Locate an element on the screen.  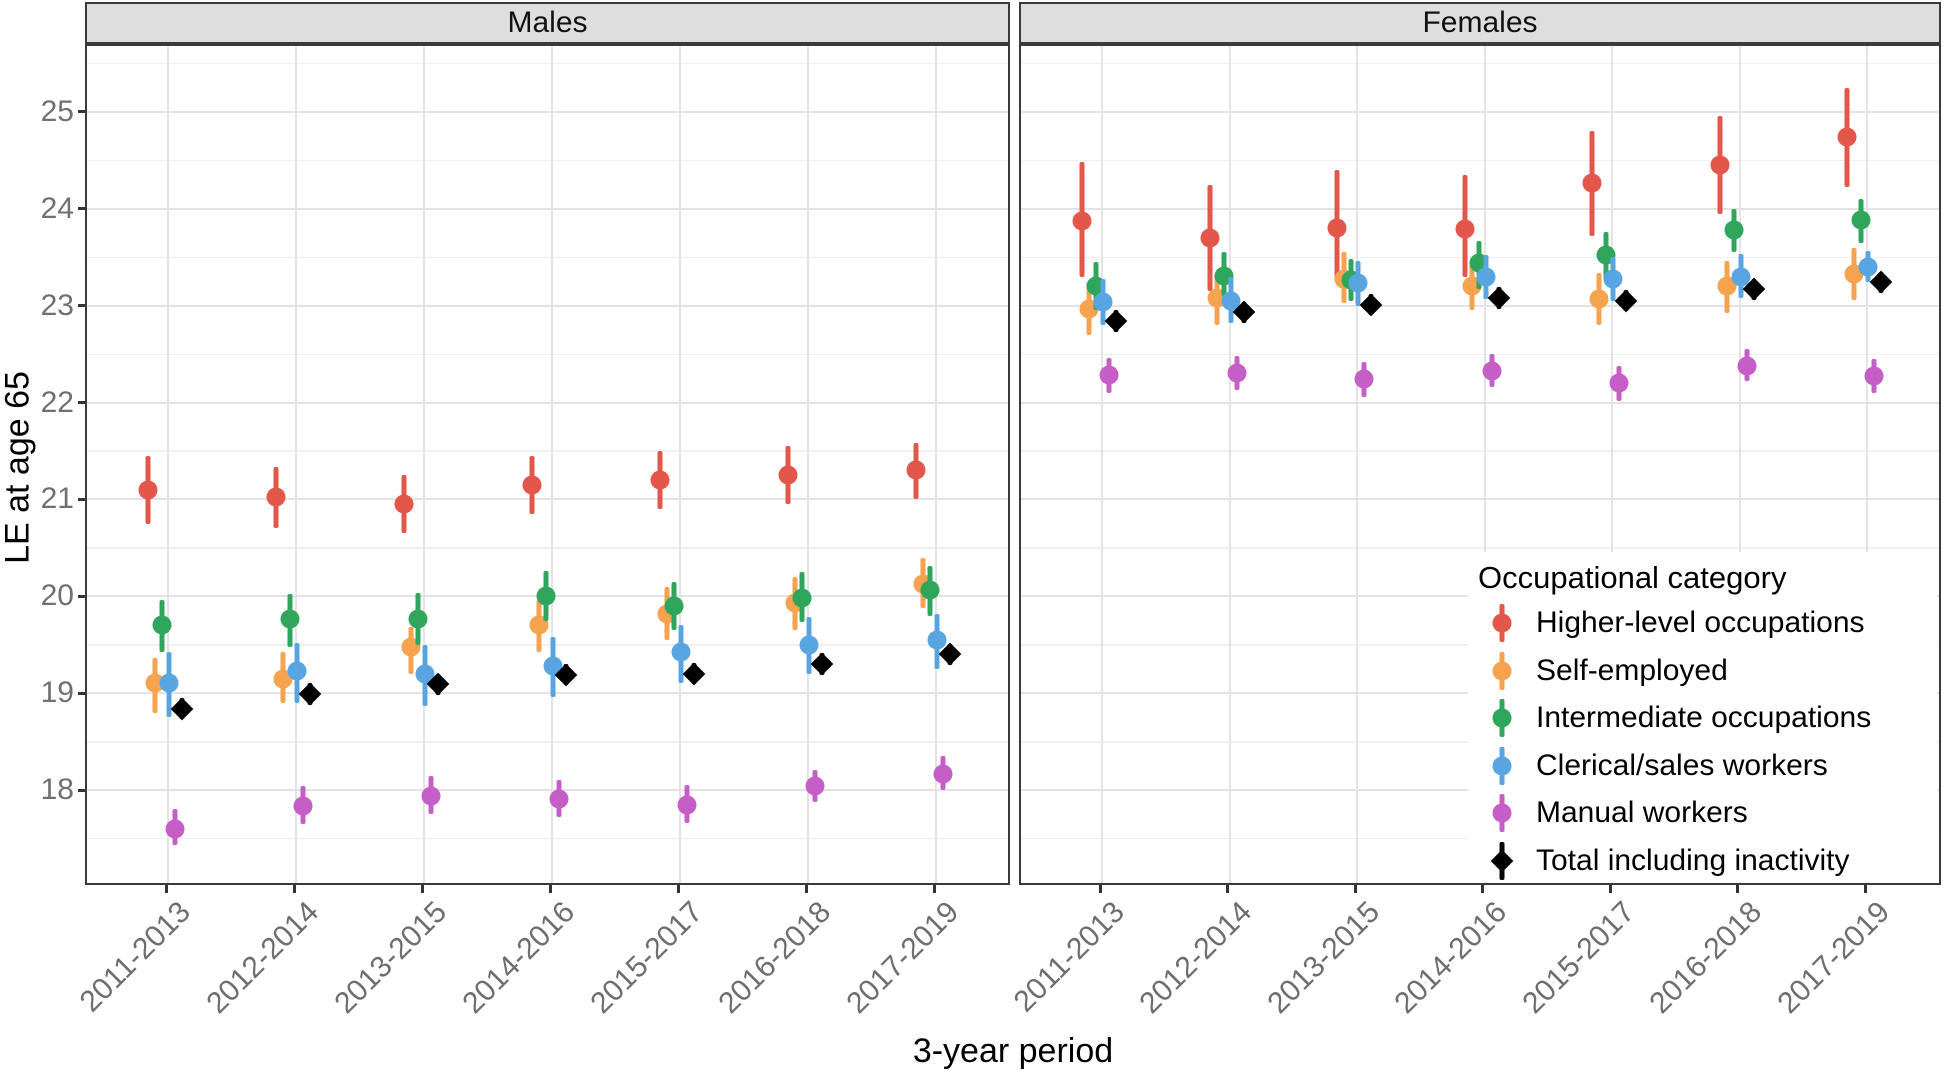
legend-item: Intermediate occupations is located at coordinates (1669, 718).